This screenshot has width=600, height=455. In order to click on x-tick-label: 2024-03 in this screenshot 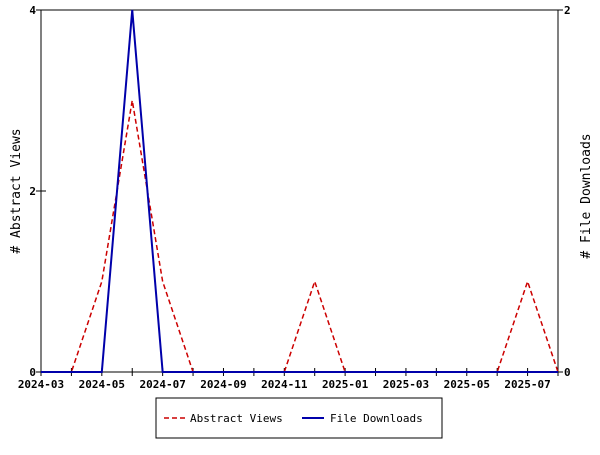, I will do `click(41, 384)`.